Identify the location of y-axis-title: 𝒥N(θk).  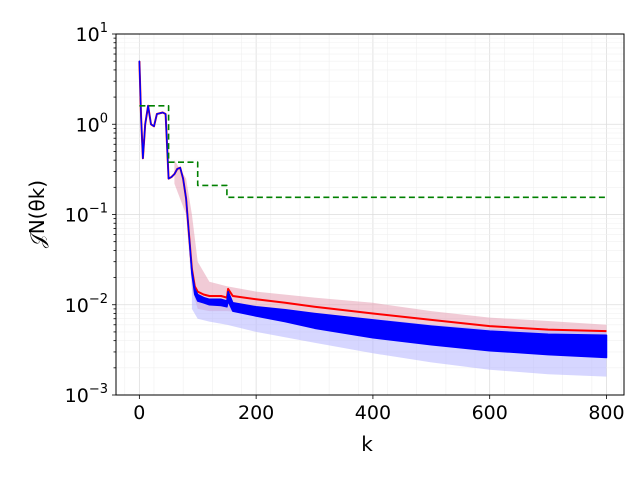
(37, 214).